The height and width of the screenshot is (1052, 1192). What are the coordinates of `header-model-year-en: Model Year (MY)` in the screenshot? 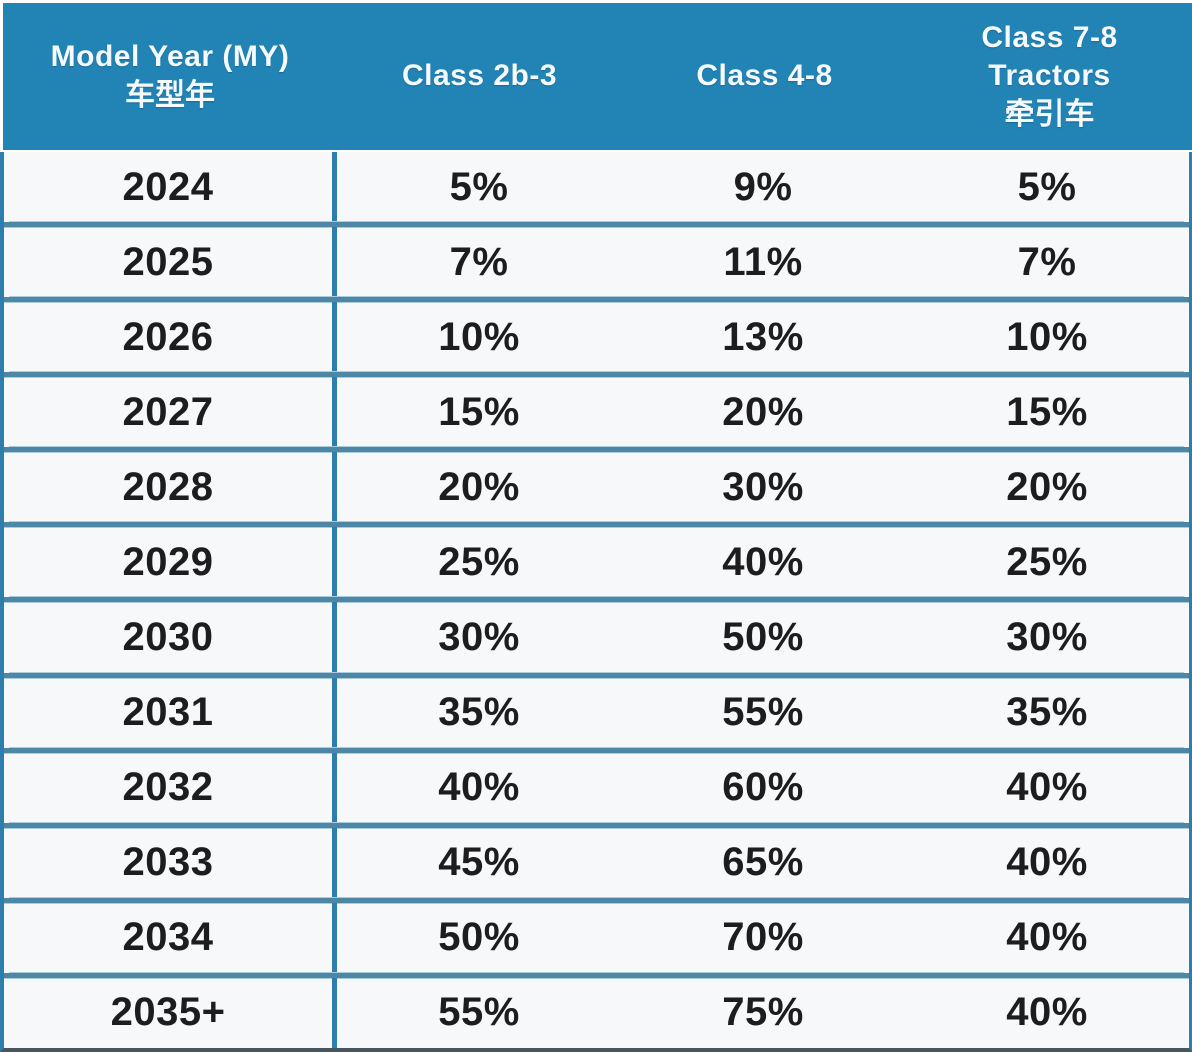 It's located at (170, 57).